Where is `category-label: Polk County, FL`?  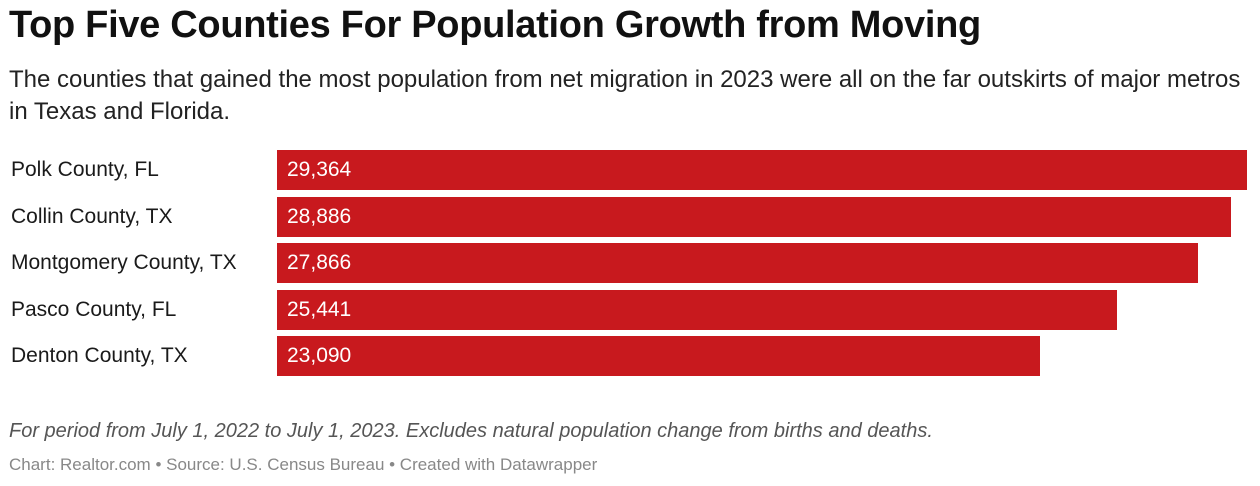 category-label: Polk County, FL is located at coordinates (85, 169).